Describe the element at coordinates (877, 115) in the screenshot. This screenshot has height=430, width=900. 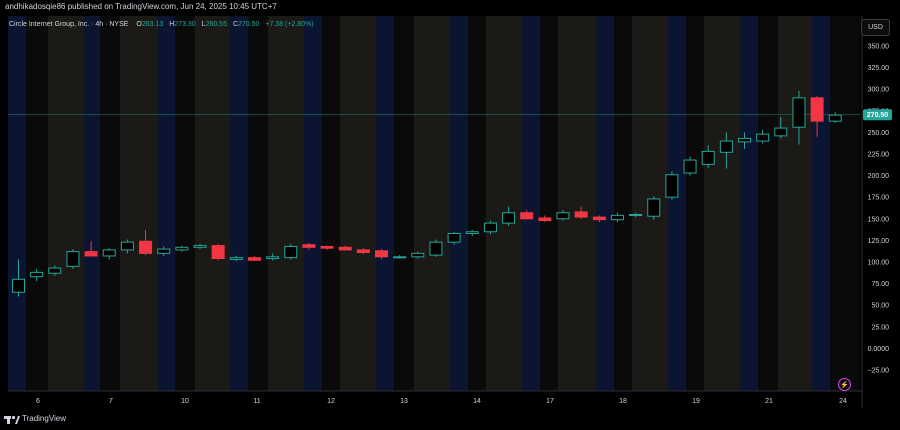
I see `last-price-tag: 270.50` at that location.